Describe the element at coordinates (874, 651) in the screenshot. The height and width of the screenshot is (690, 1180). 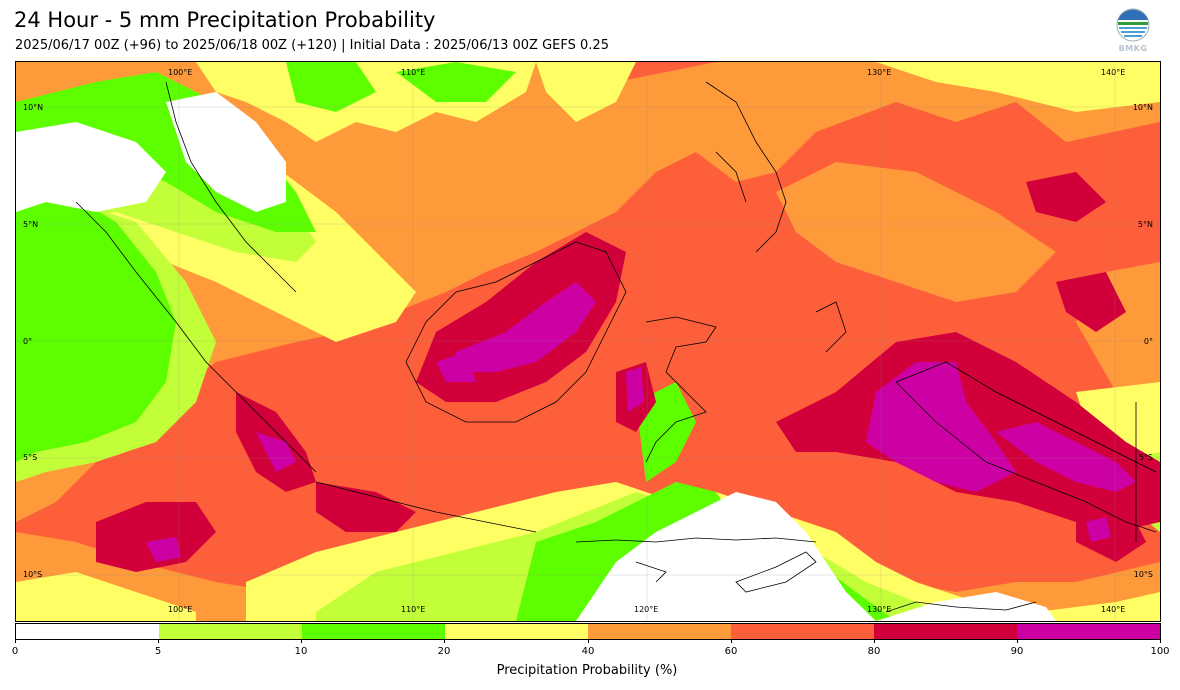
I see `colorbar-tick-label: 80` at that location.